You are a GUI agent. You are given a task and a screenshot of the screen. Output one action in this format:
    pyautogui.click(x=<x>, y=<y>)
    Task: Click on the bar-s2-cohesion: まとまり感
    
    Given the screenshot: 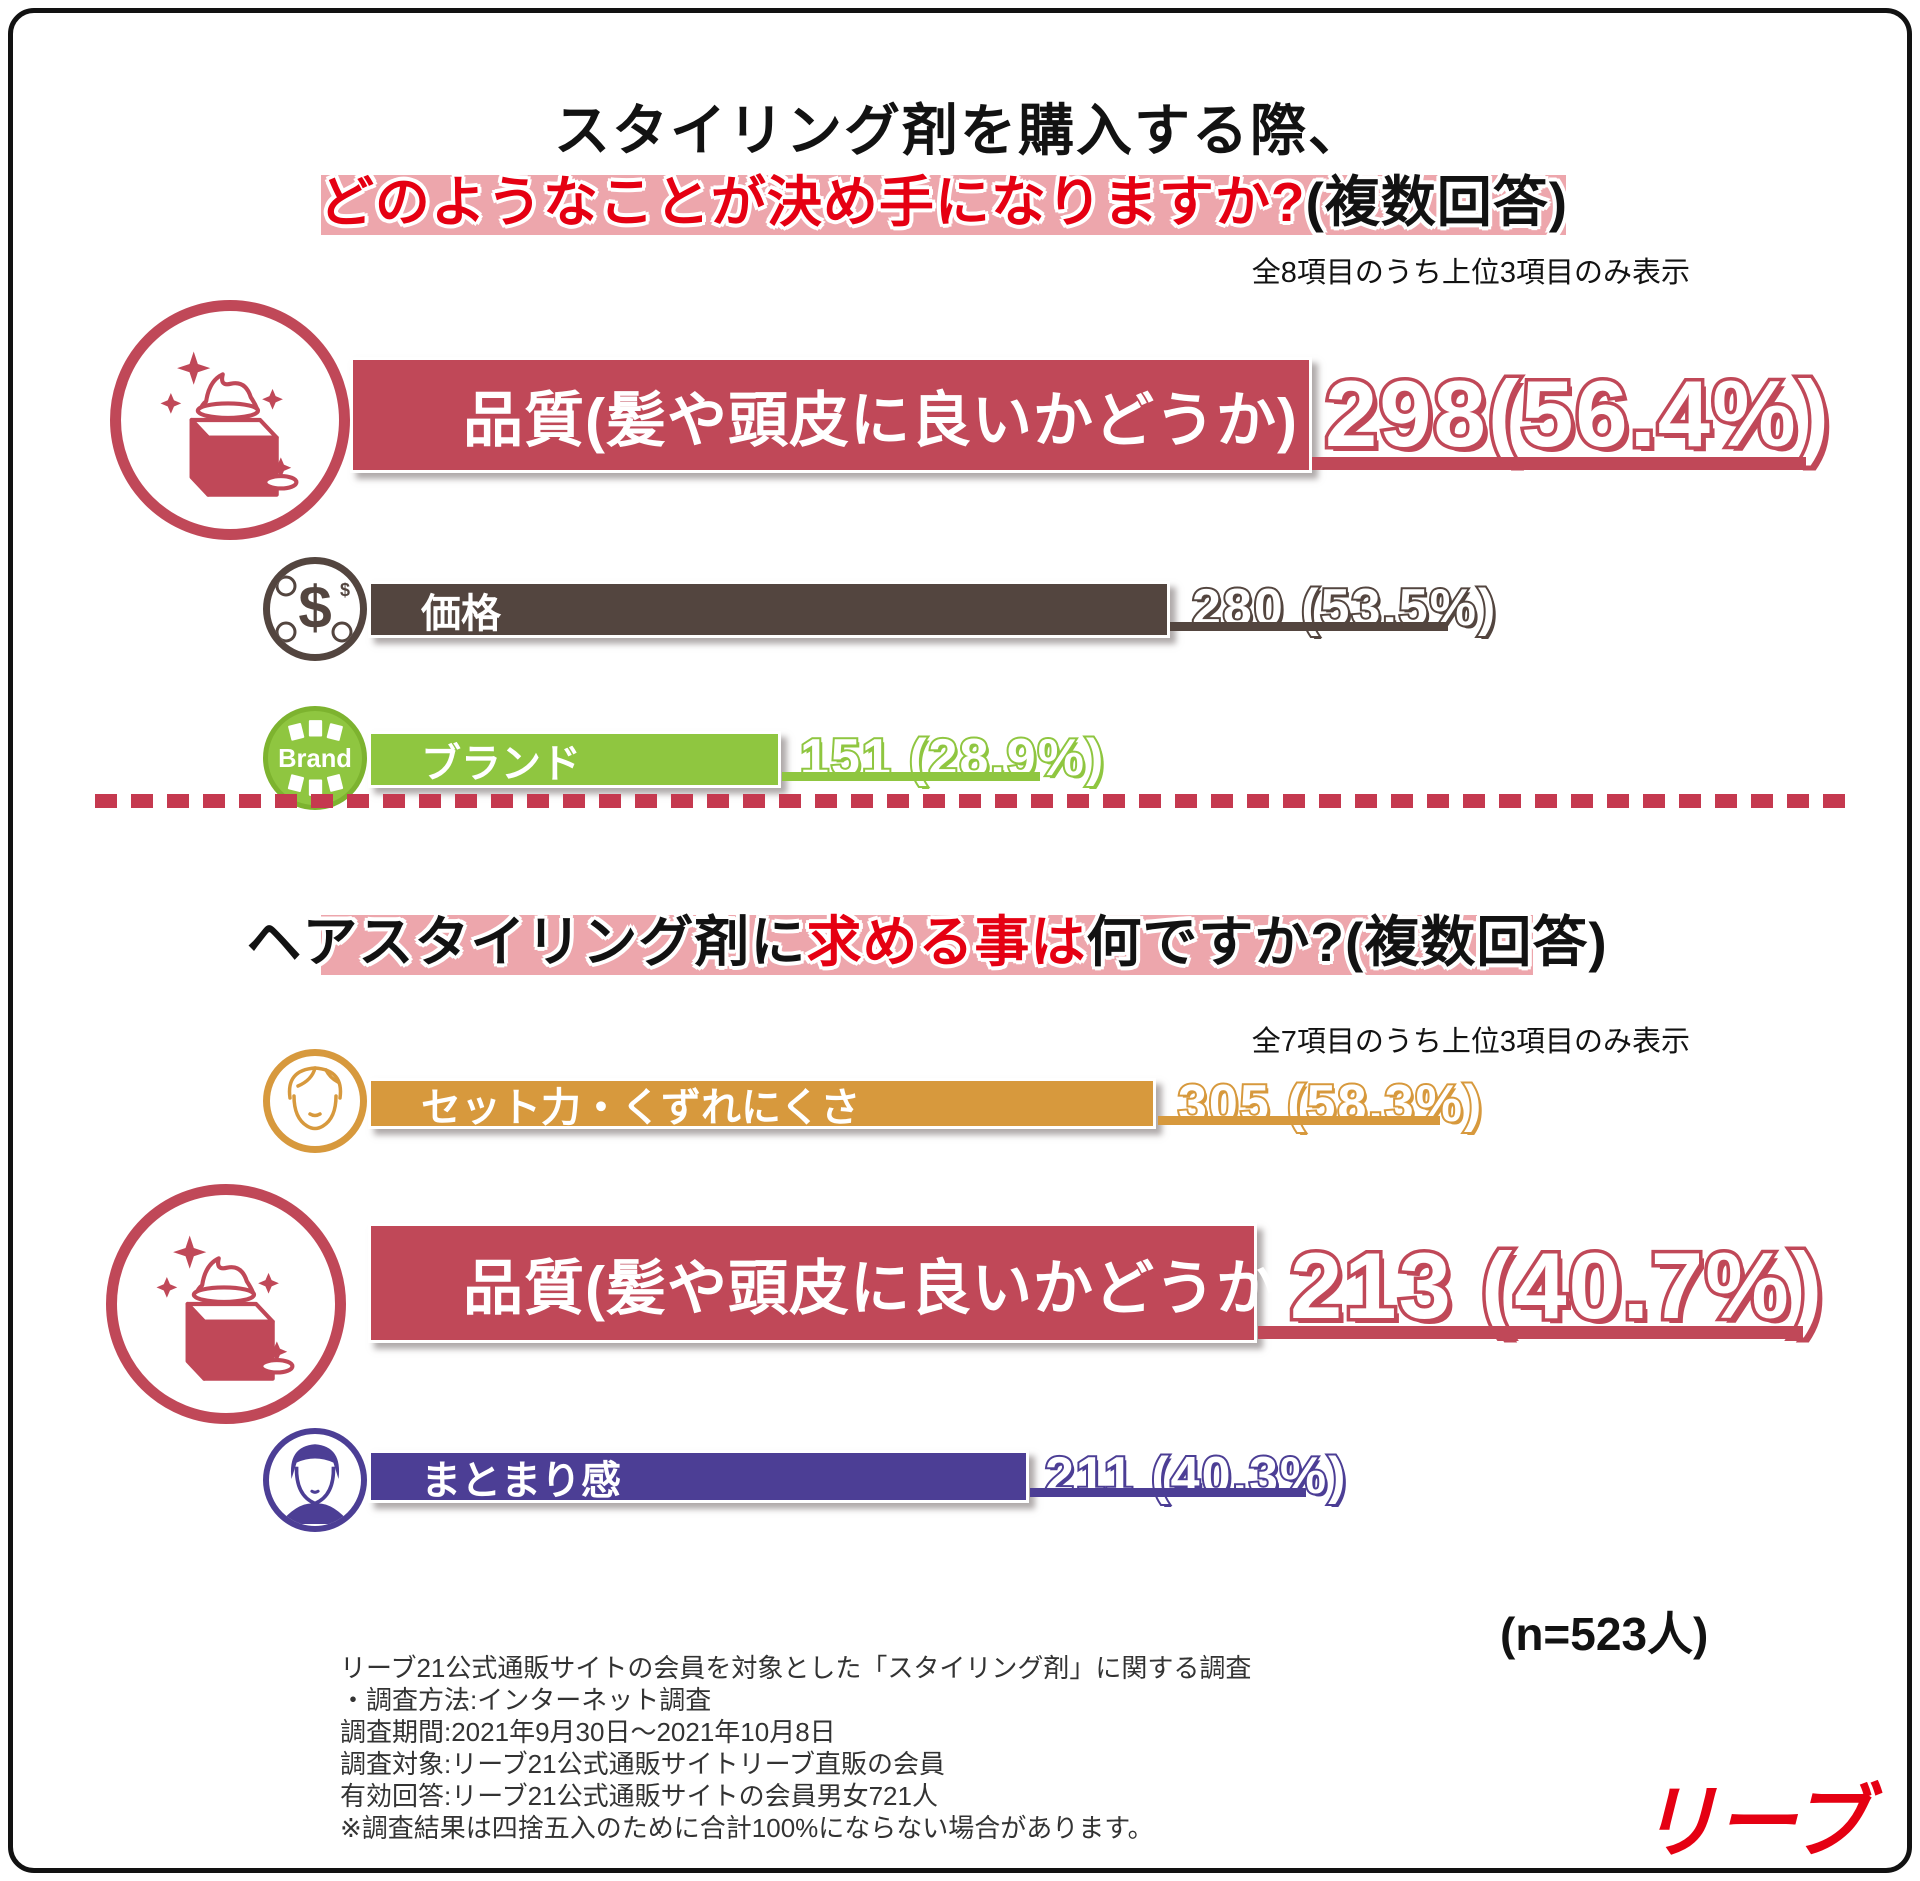 What is the action you would take?
    pyautogui.click(x=698, y=1476)
    